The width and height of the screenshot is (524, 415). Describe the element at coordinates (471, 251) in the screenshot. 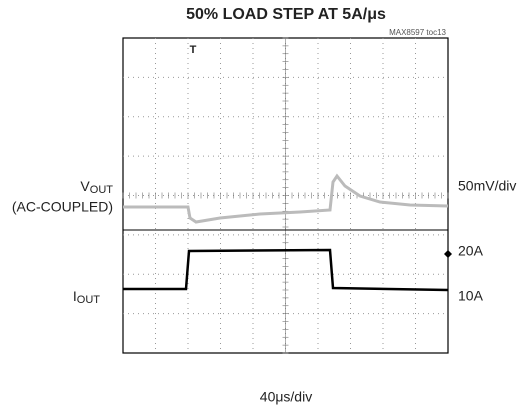

I see `iout-high: 20A` at that location.